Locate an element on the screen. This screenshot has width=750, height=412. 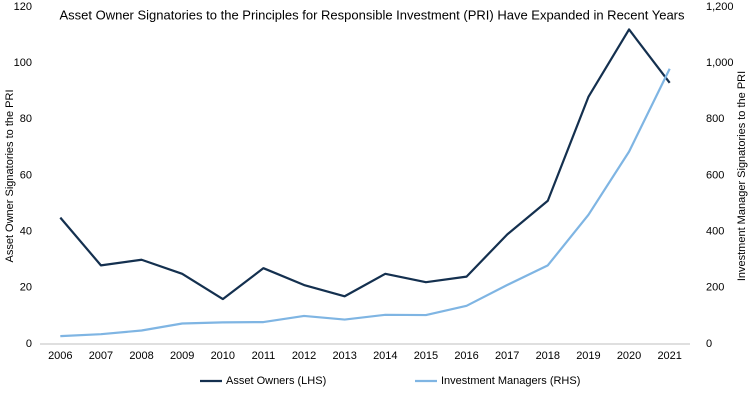
x-tick-label: 2018 is located at coordinates (548, 356).